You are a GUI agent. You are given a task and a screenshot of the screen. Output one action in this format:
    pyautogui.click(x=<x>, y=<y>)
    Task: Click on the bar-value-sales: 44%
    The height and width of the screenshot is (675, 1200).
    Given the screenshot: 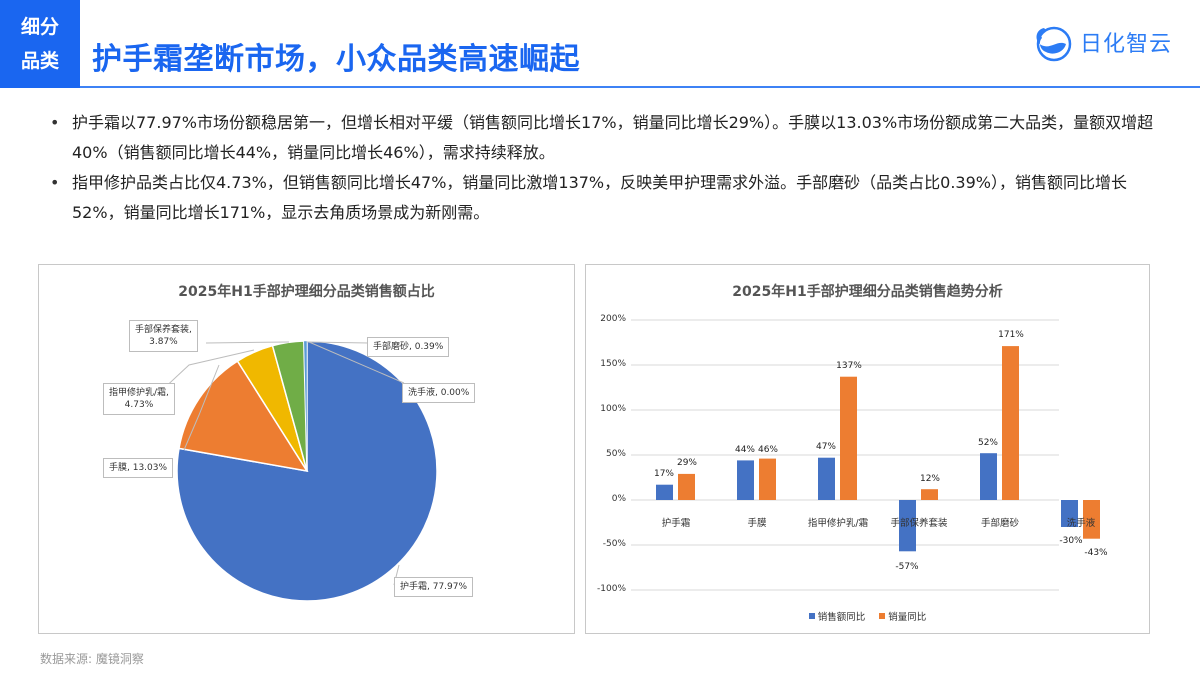 What is the action you would take?
    pyautogui.click(x=744, y=450)
    